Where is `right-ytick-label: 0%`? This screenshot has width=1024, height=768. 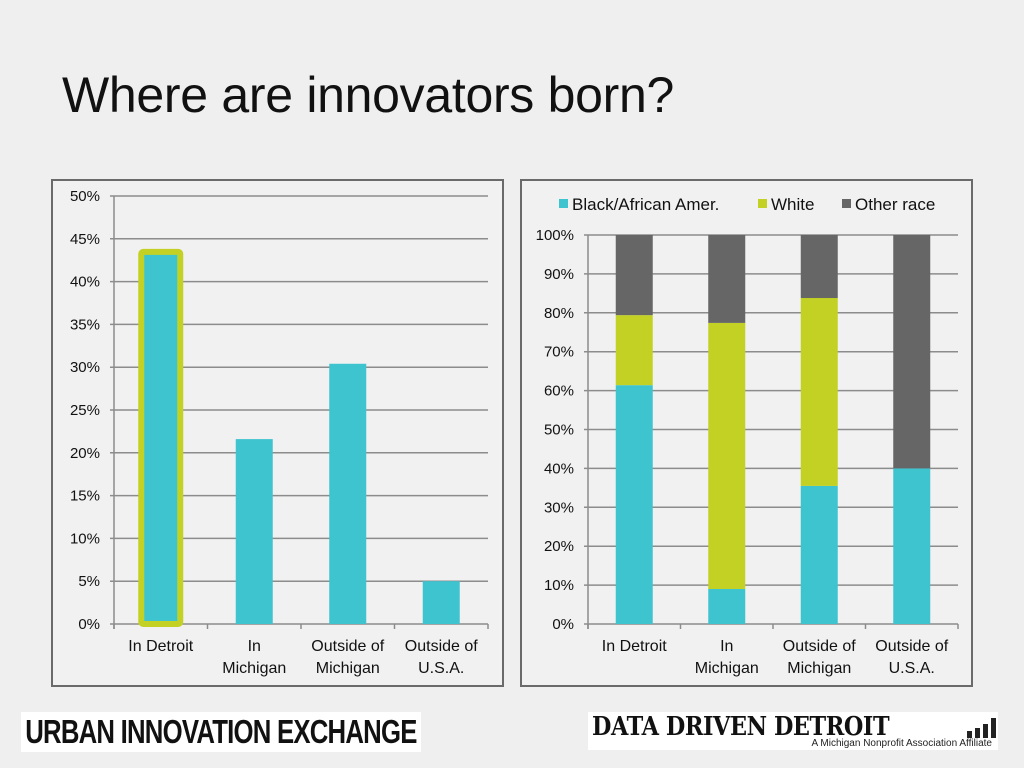
right-ytick-label: 0% is located at coordinates (563, 624).